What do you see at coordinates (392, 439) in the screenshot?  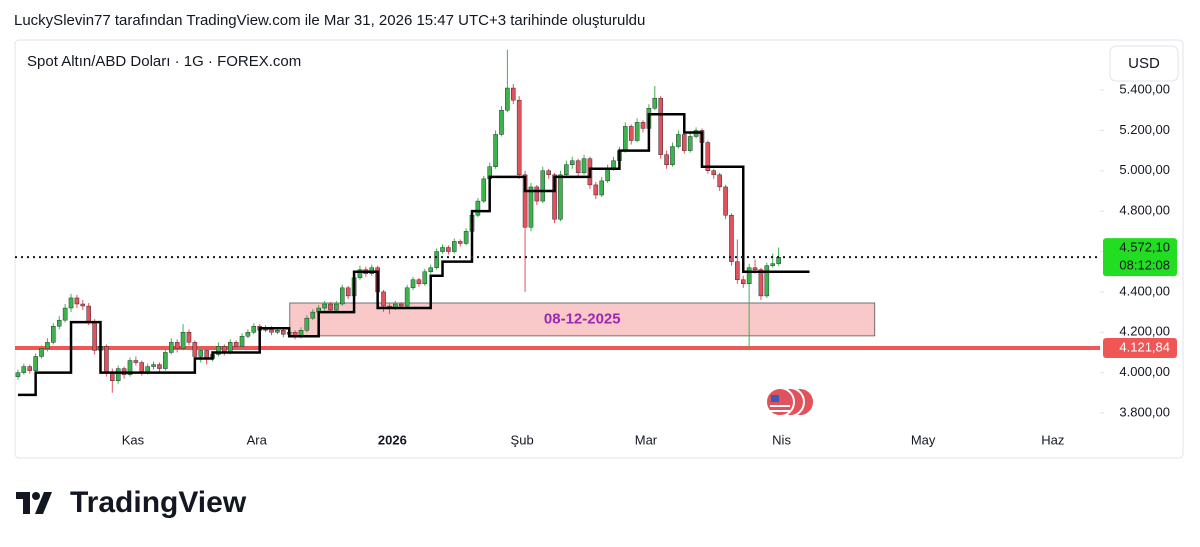 I see `x-tick-label: 2026` at bounding box center [392, 439].